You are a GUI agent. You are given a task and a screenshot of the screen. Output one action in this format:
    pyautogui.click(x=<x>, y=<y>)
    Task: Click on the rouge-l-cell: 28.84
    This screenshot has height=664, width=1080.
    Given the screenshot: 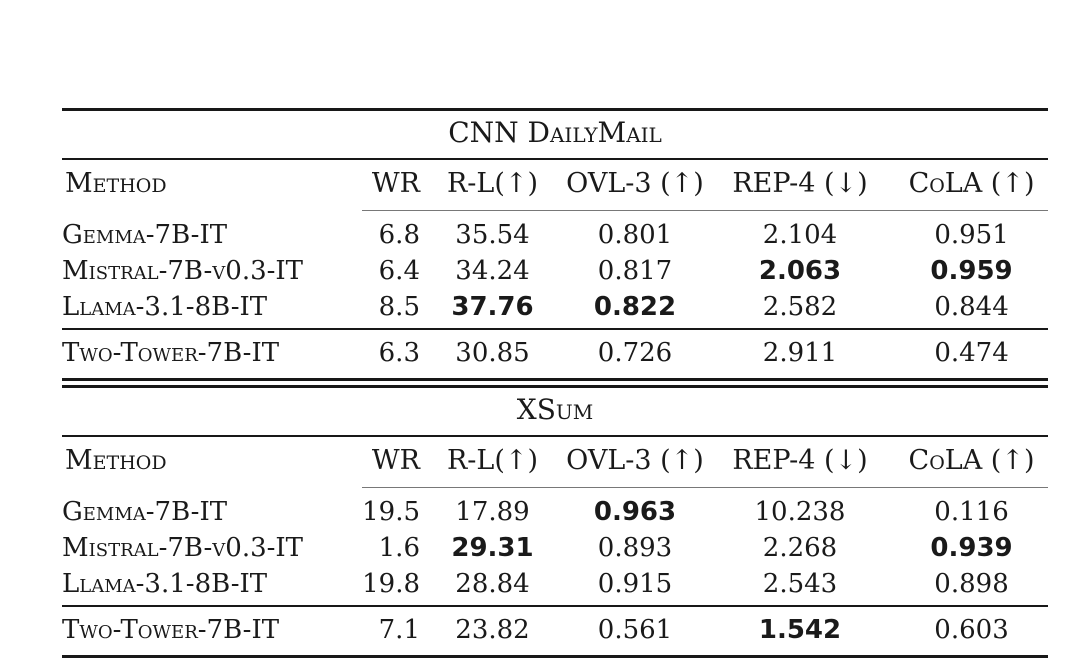 What is the action you would take?
    pyautogui.click(x=492, y=584)
    